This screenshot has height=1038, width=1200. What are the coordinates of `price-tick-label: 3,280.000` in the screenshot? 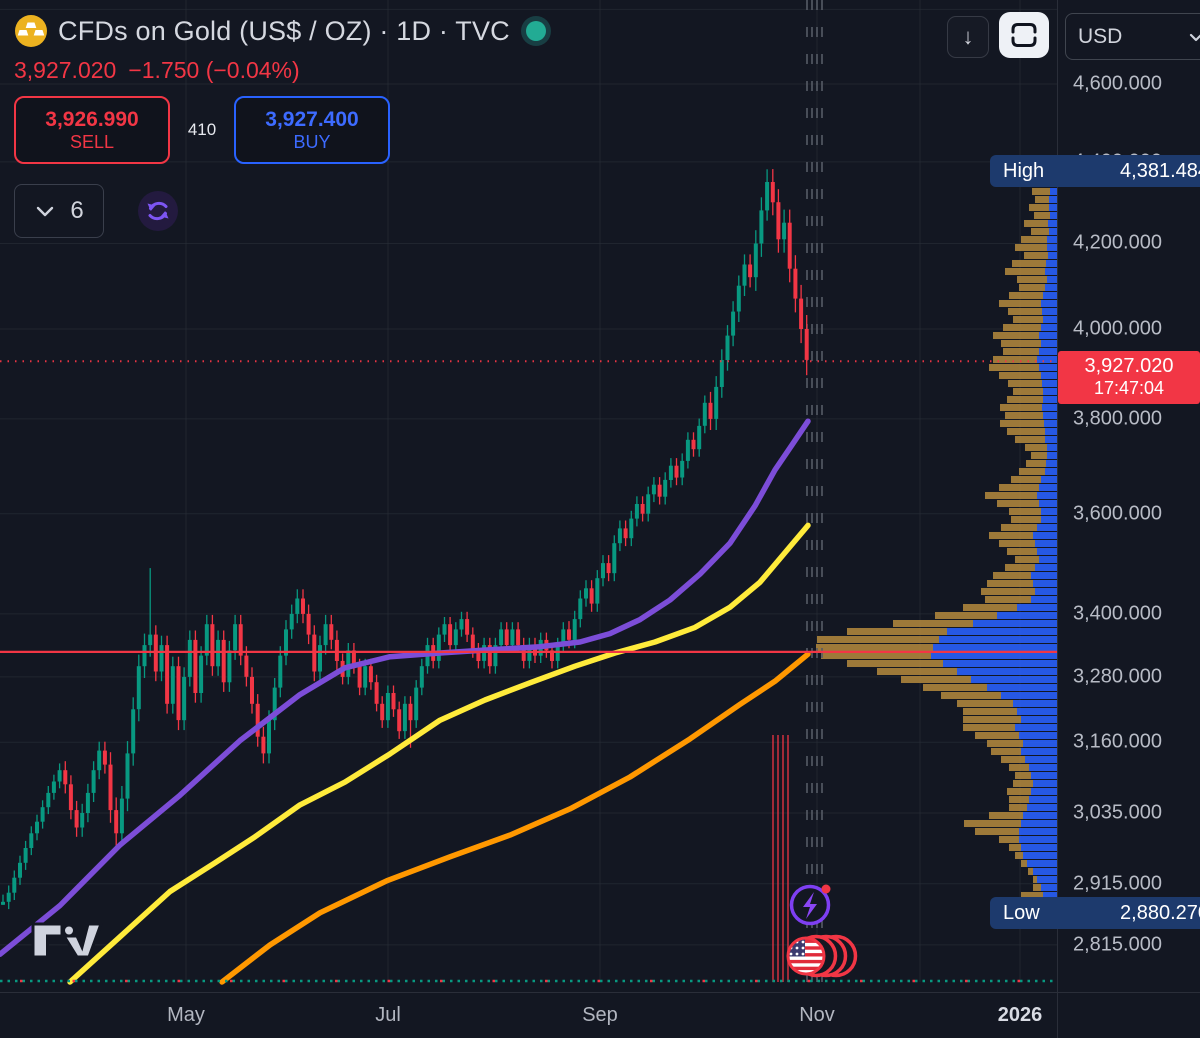 It's located at (1117, 676).